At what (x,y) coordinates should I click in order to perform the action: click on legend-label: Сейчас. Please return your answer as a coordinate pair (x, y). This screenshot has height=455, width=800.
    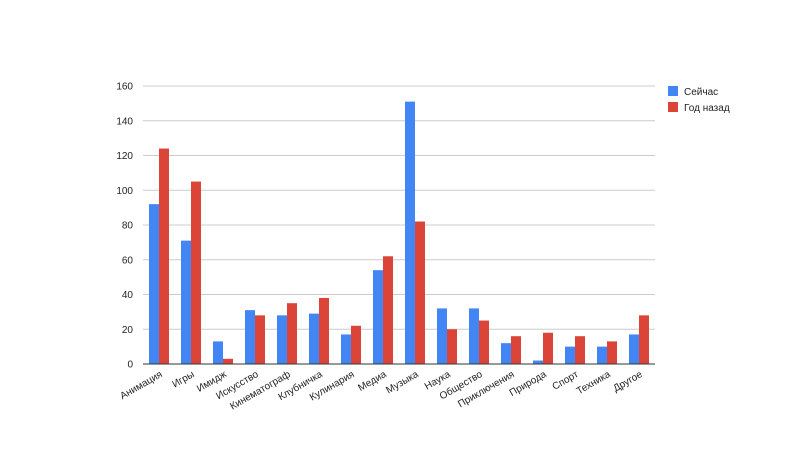
    Looking at the image, I should click on (701, 92).